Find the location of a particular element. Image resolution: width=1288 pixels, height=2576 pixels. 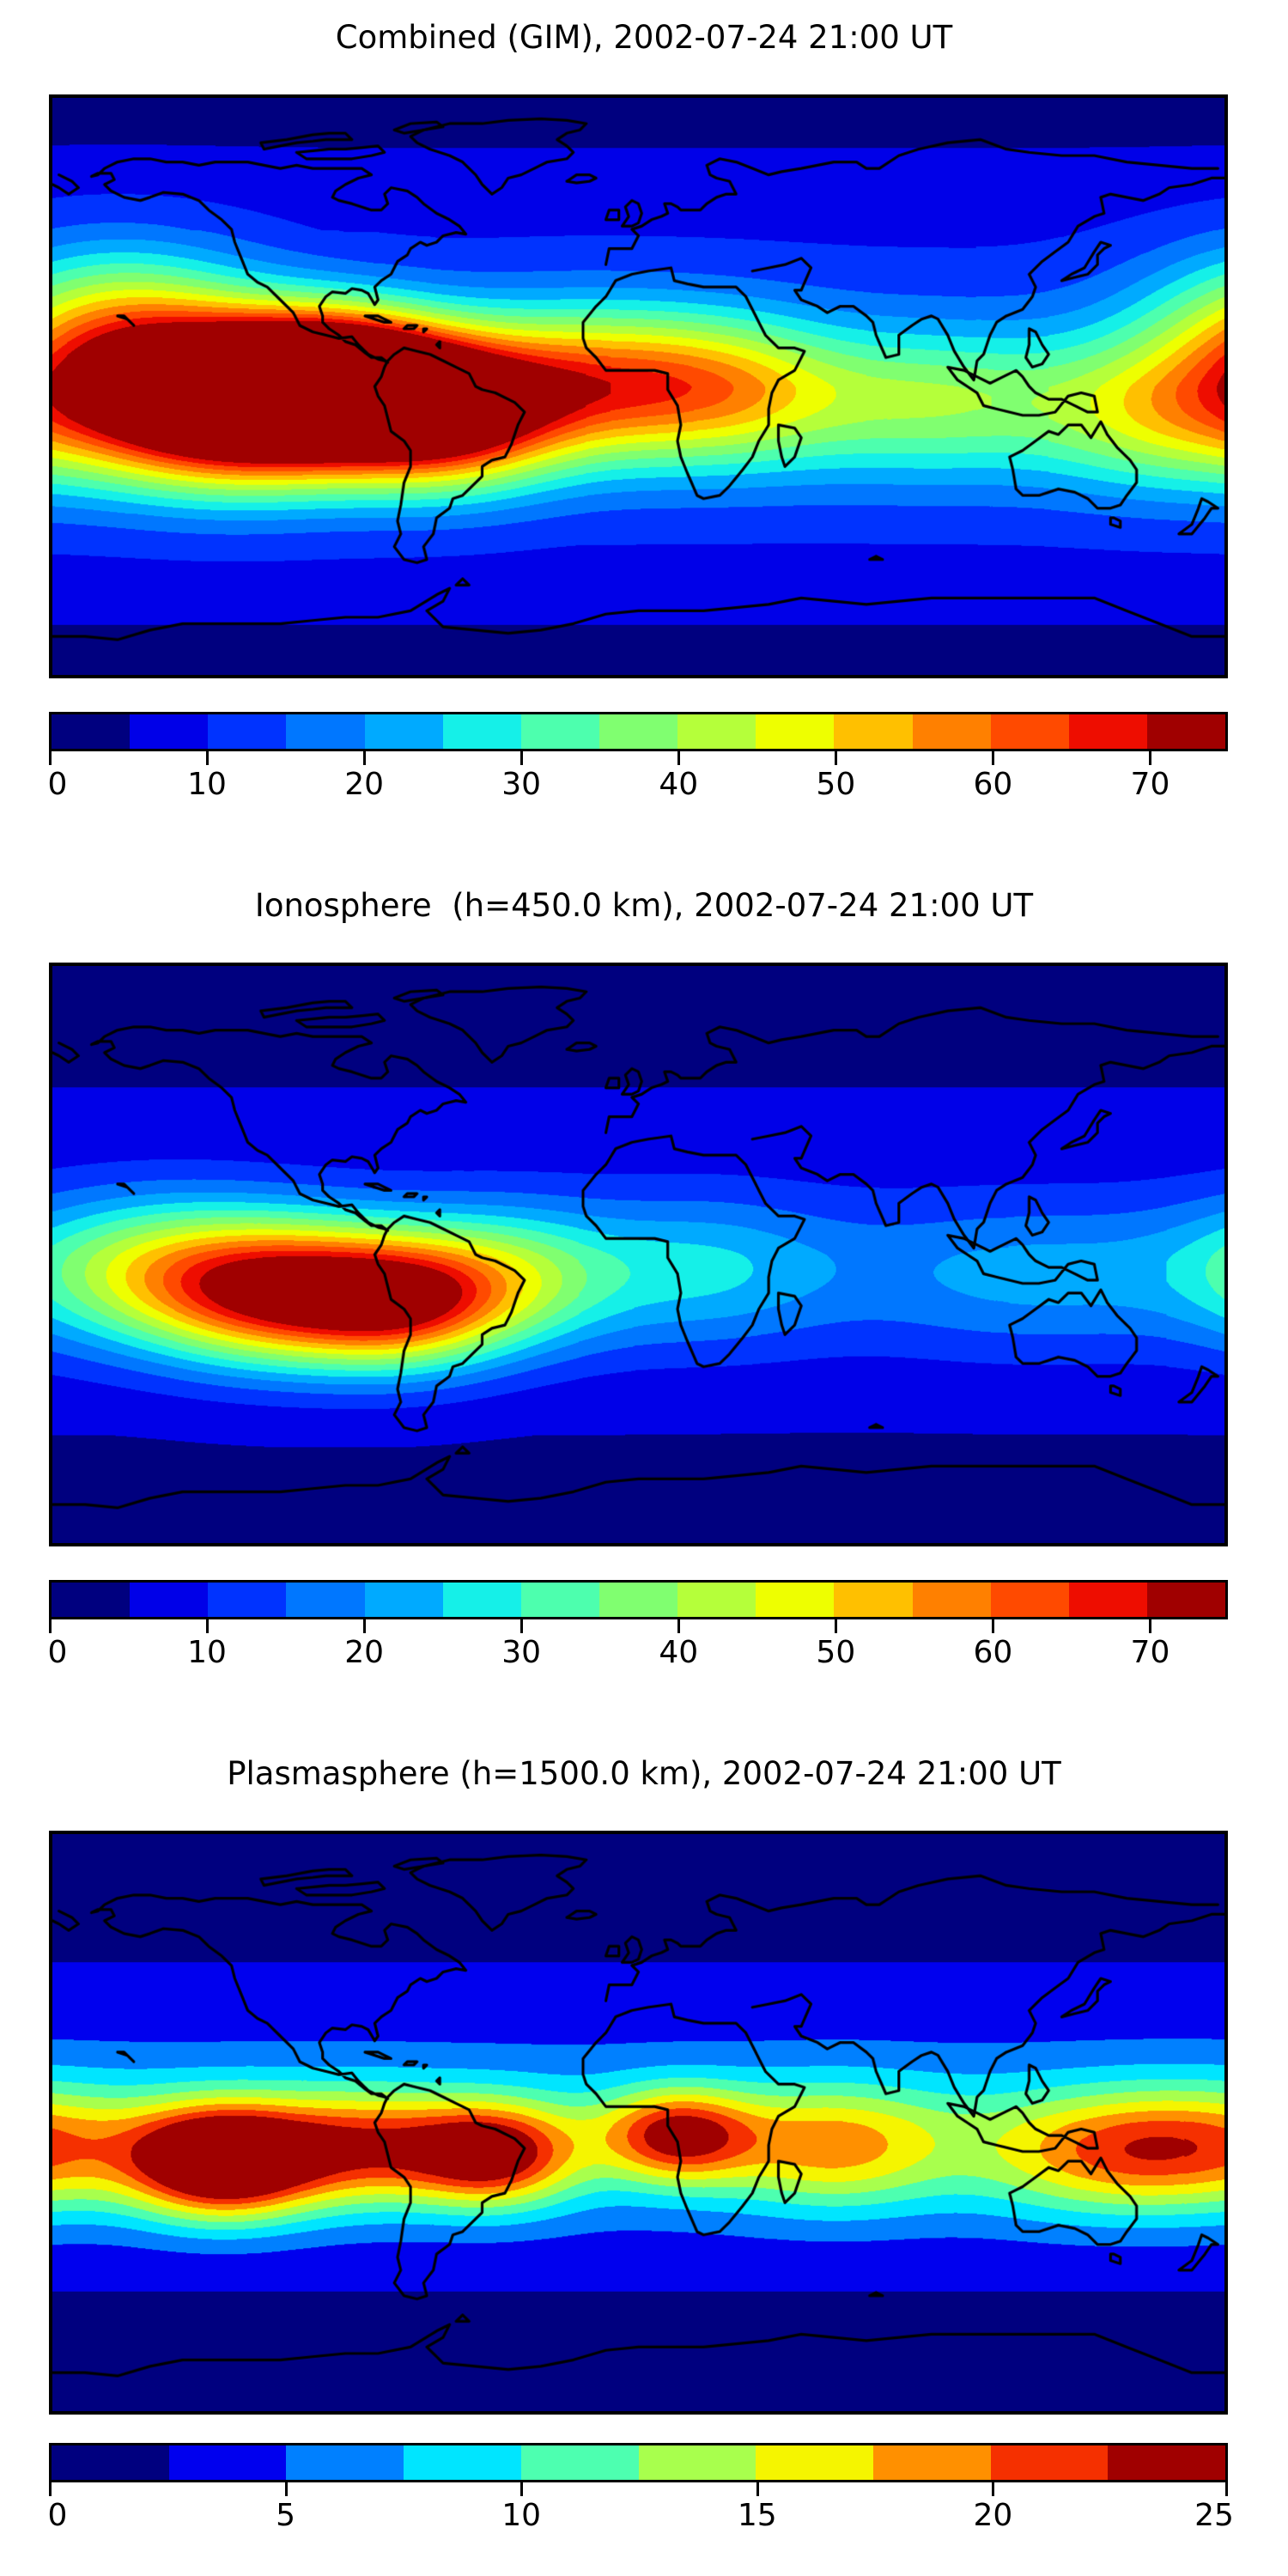

colorbar-strip-combined is located at coordinates (638, 731).